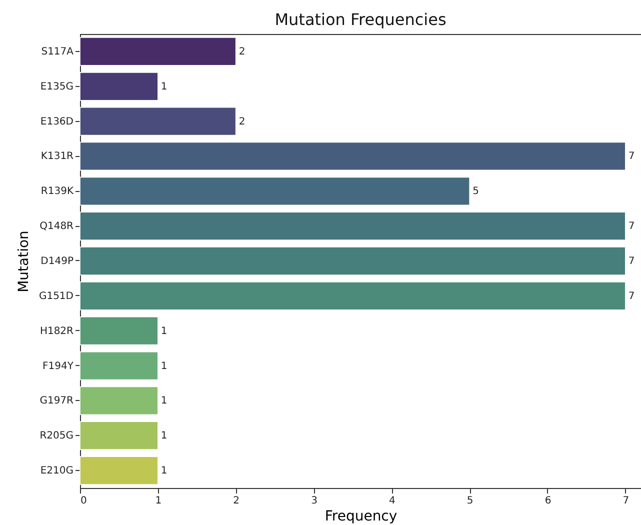  I want to click on y-tick-label: E210G, so click(57, 471).